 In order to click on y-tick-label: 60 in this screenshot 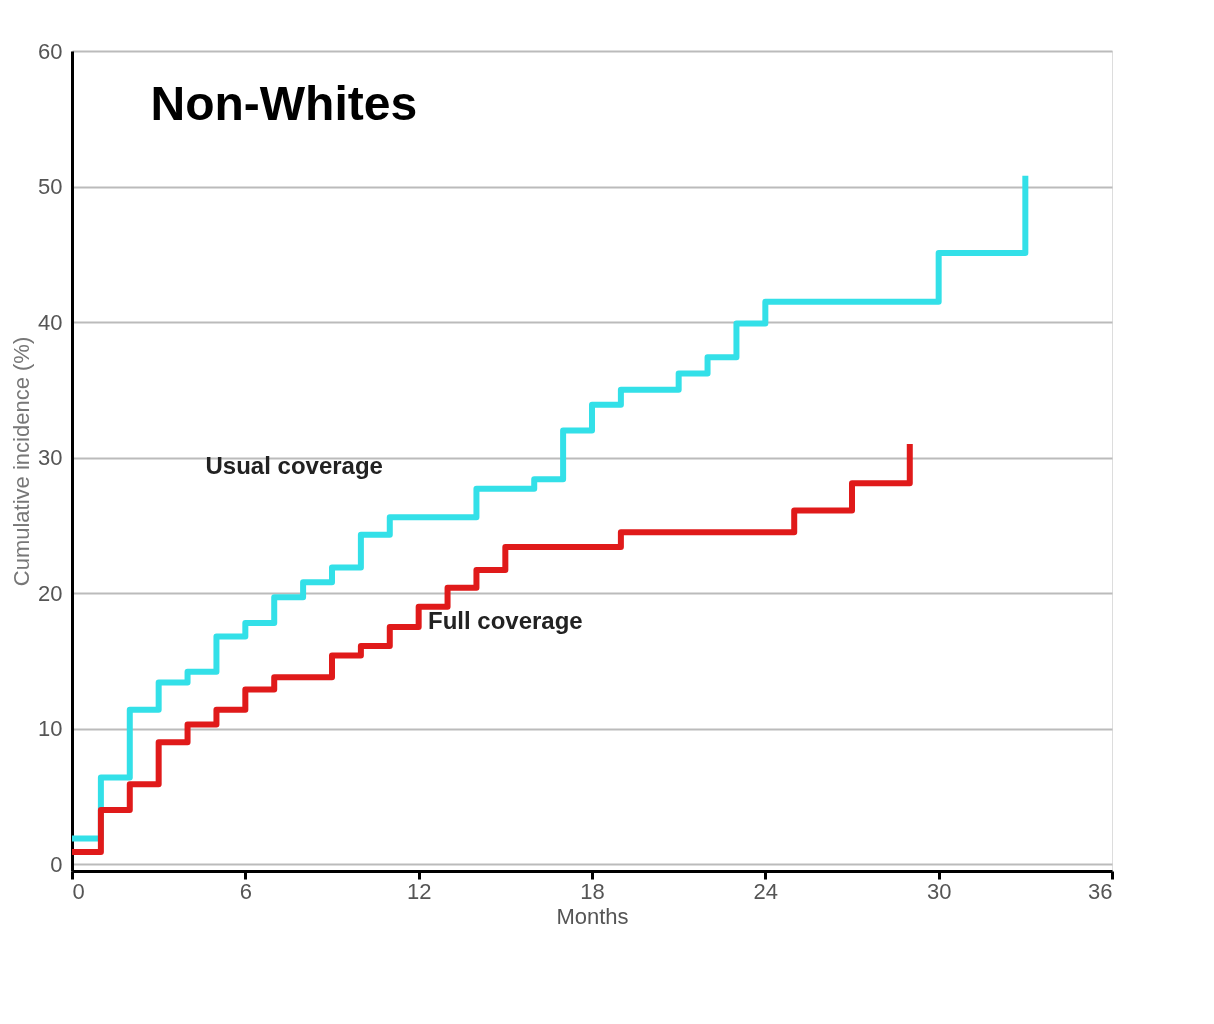, I will do `click(50, 51)`.